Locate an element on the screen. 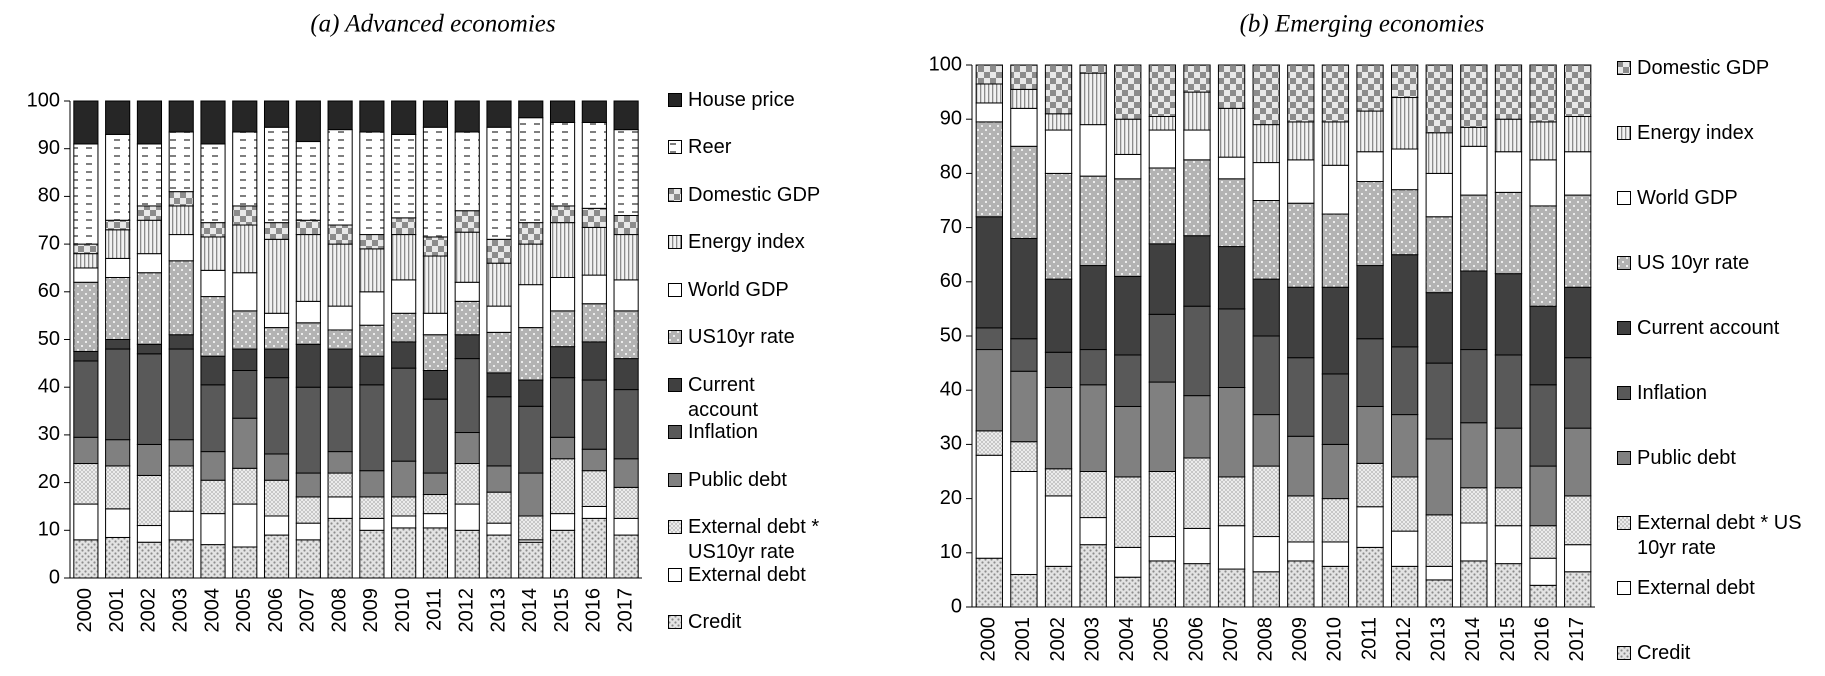 Image resolution: width=1825 pixels, height=676 pixels. legend-label: Reer is located at coordinates (710, 147).